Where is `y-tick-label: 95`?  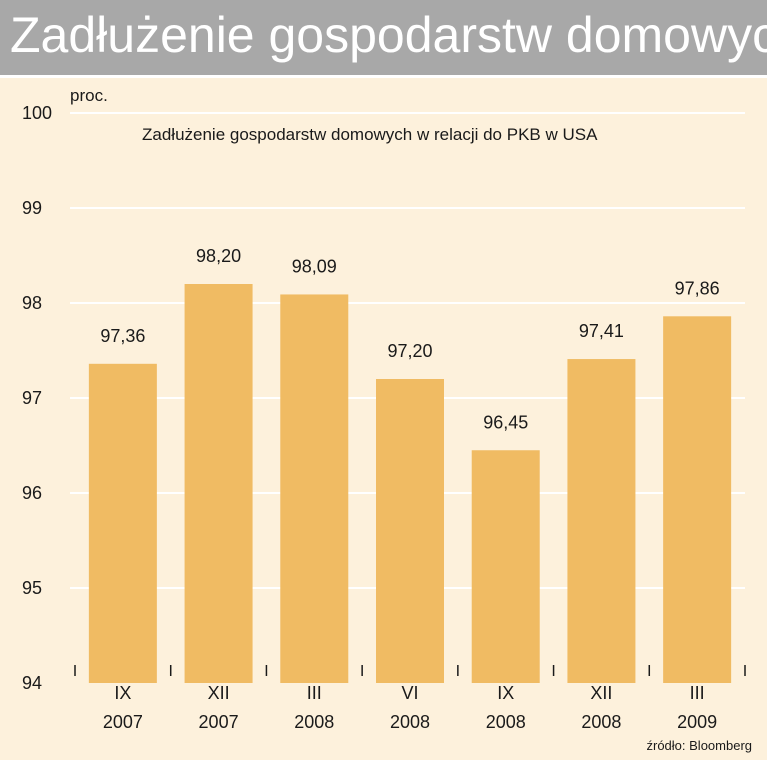
y-tick-label: 95 is located at coordinates (32, 588).